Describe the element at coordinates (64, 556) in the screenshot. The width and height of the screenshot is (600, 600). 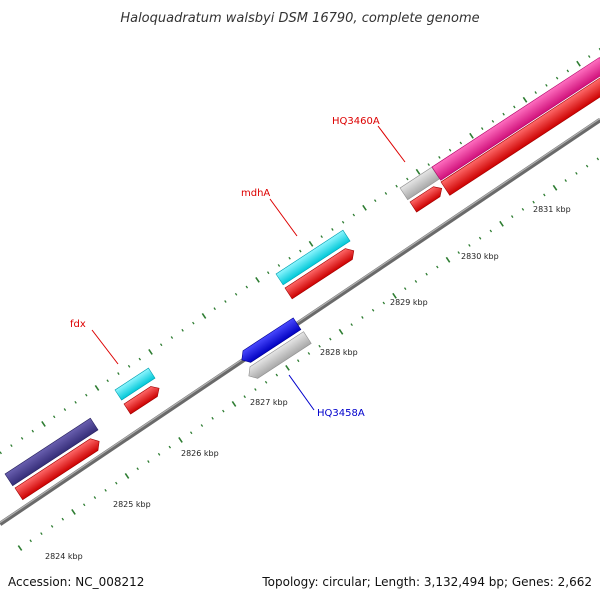
I see `scale-label: 2824 kbp` at that location.